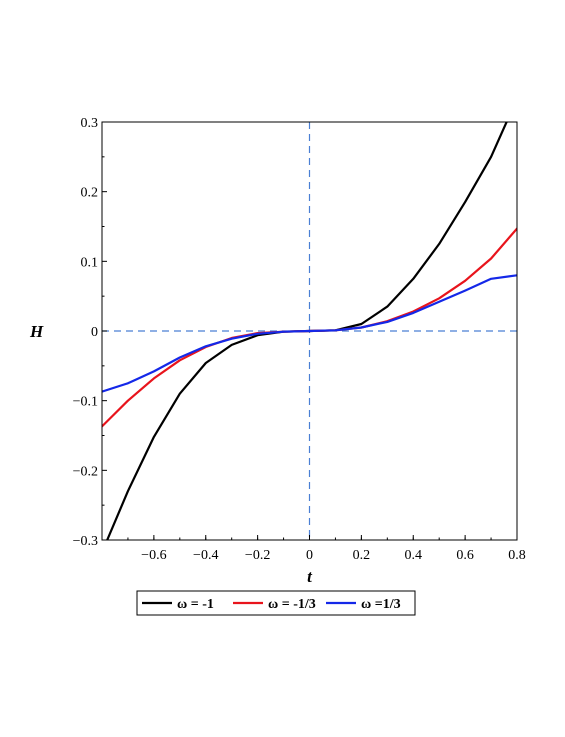  What do you see at coordinates (362, 555) in the screenshot?
I see `x-tick-label: 0.2` at bounding box center [362, 555].